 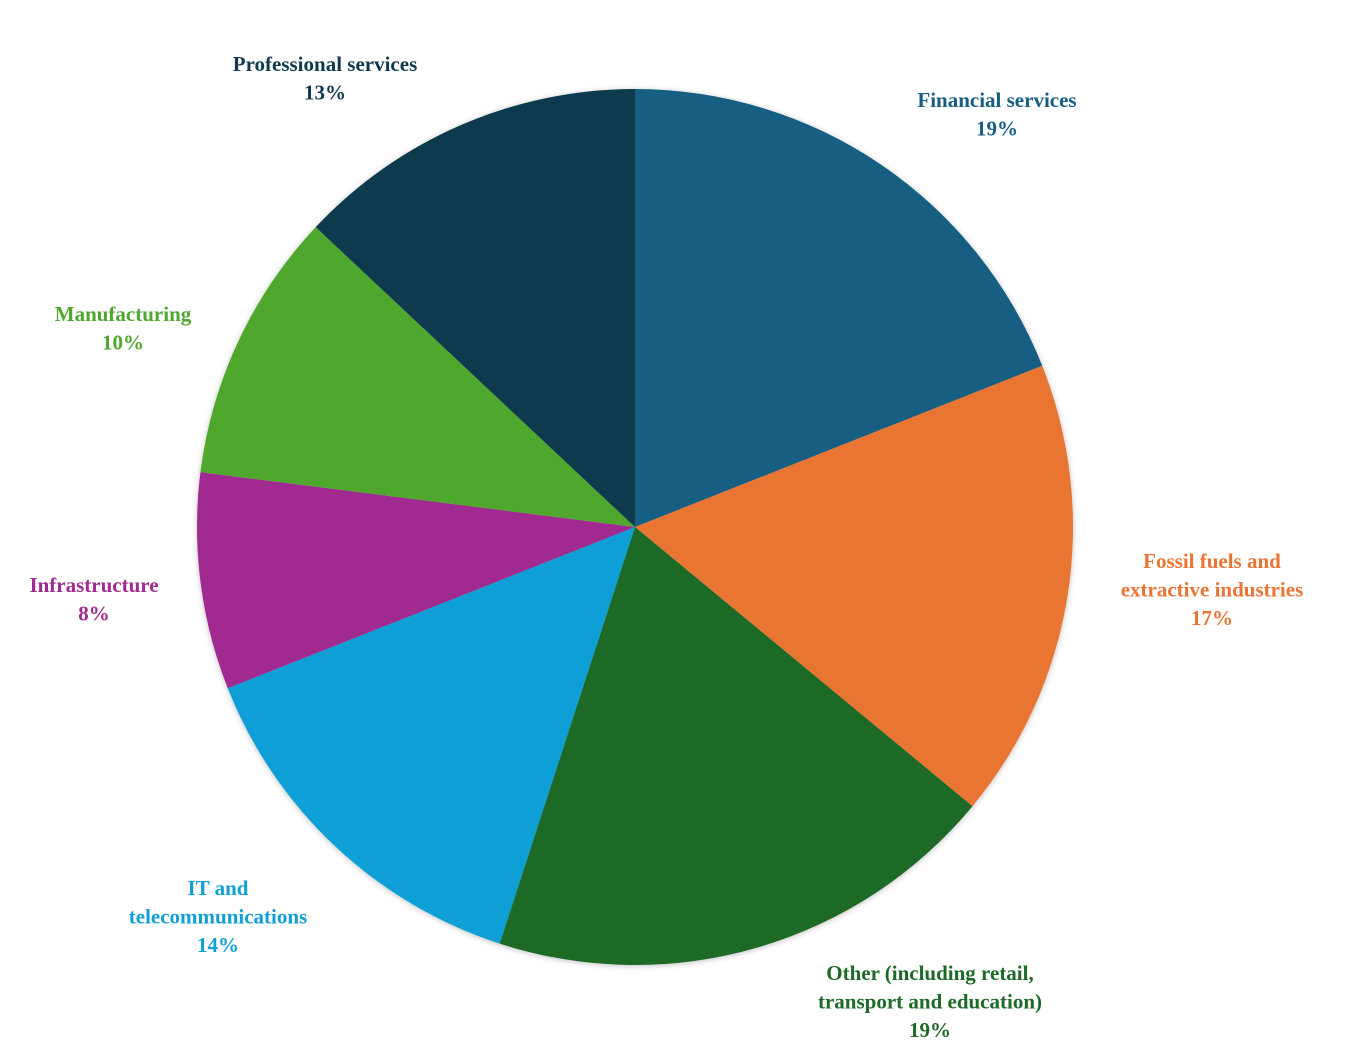 I want to click on slice-value-label: 10%, so click(x=123, y=342).